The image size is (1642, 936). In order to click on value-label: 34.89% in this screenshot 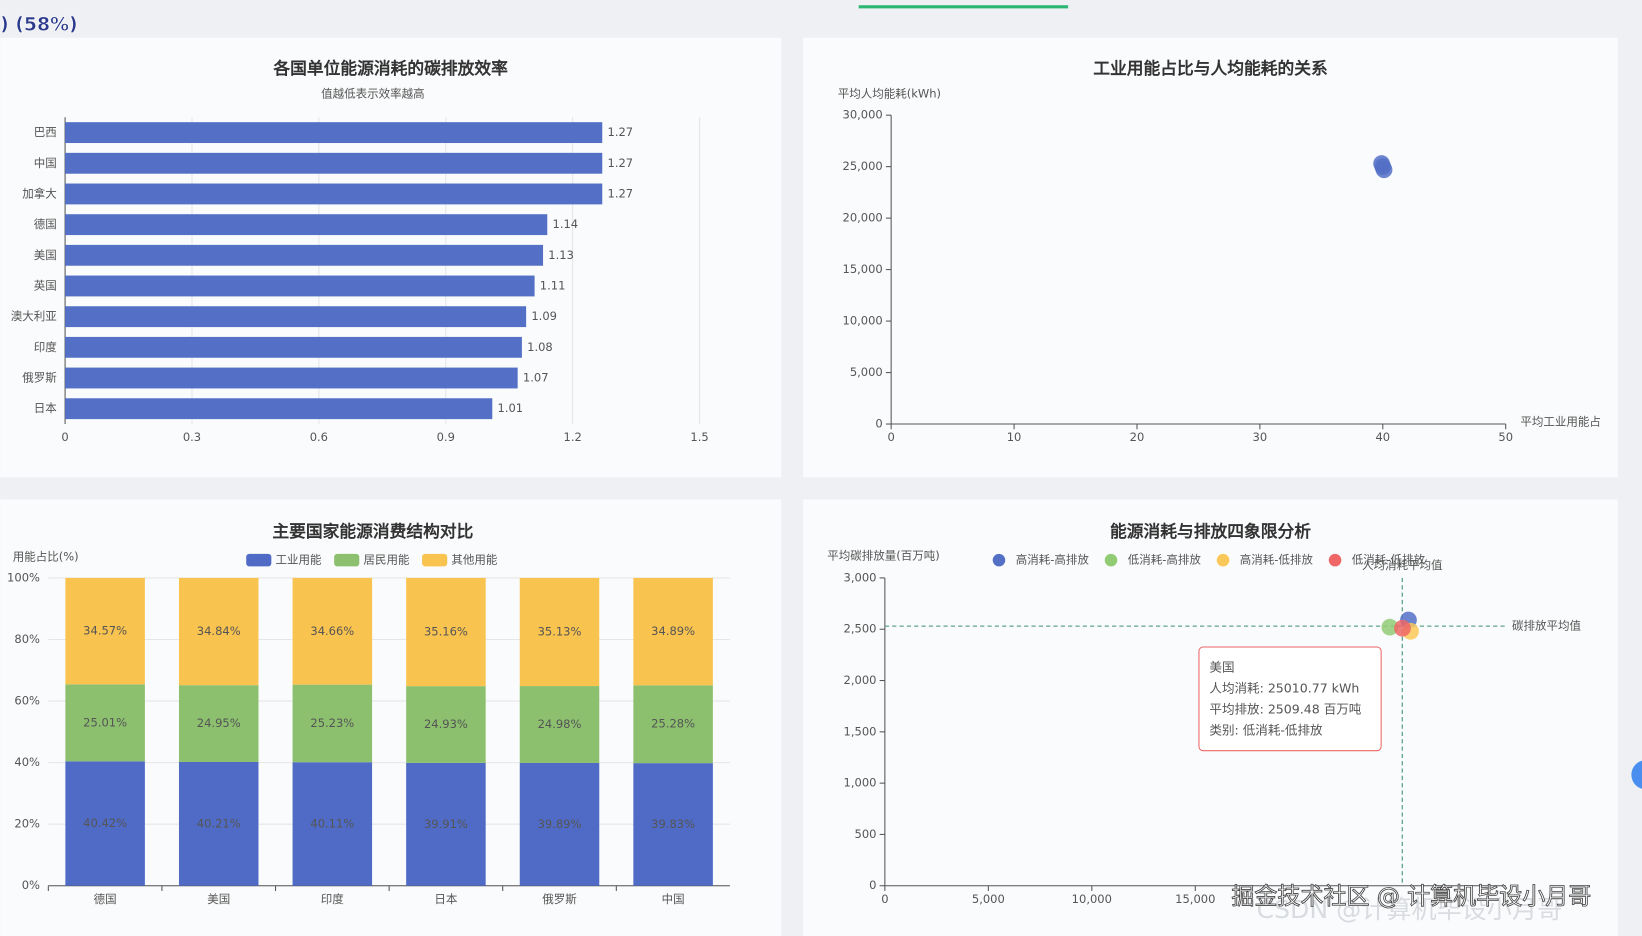, I will do `click(673, 631)`.